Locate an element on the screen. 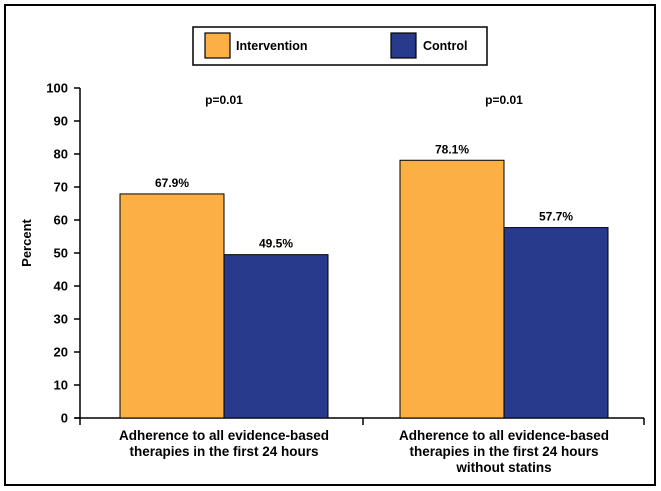  y-tick-label: 90 is located at coordinates (61, 121).